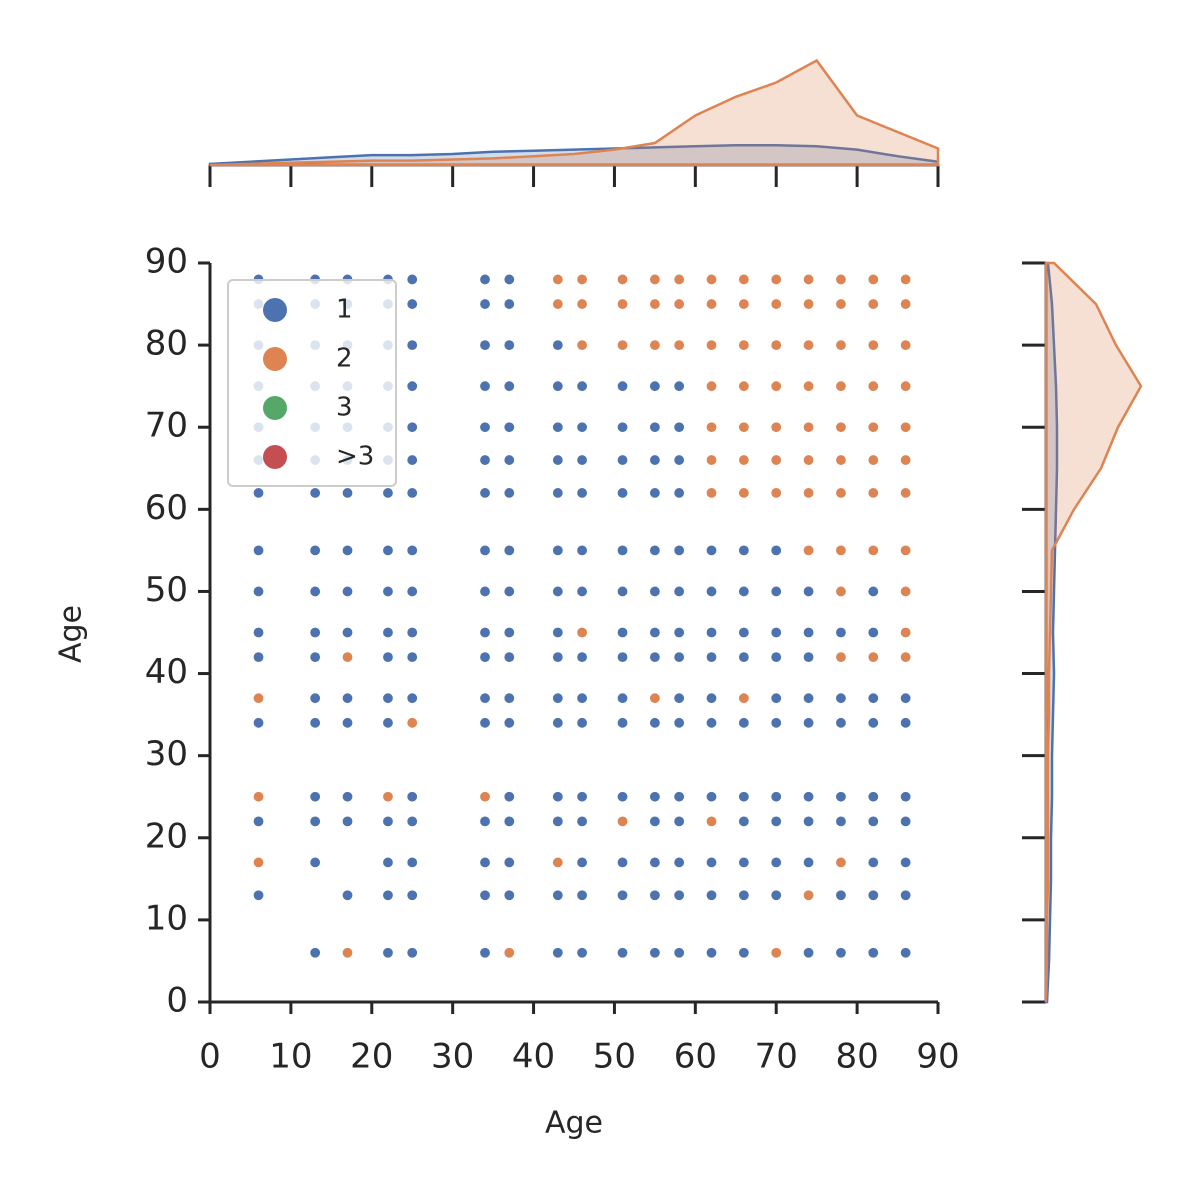 This screenshot has width=1200, height=1204. Describe the element at coordinates (574, 112) in the screenshot. I see `top-kde` at that location.